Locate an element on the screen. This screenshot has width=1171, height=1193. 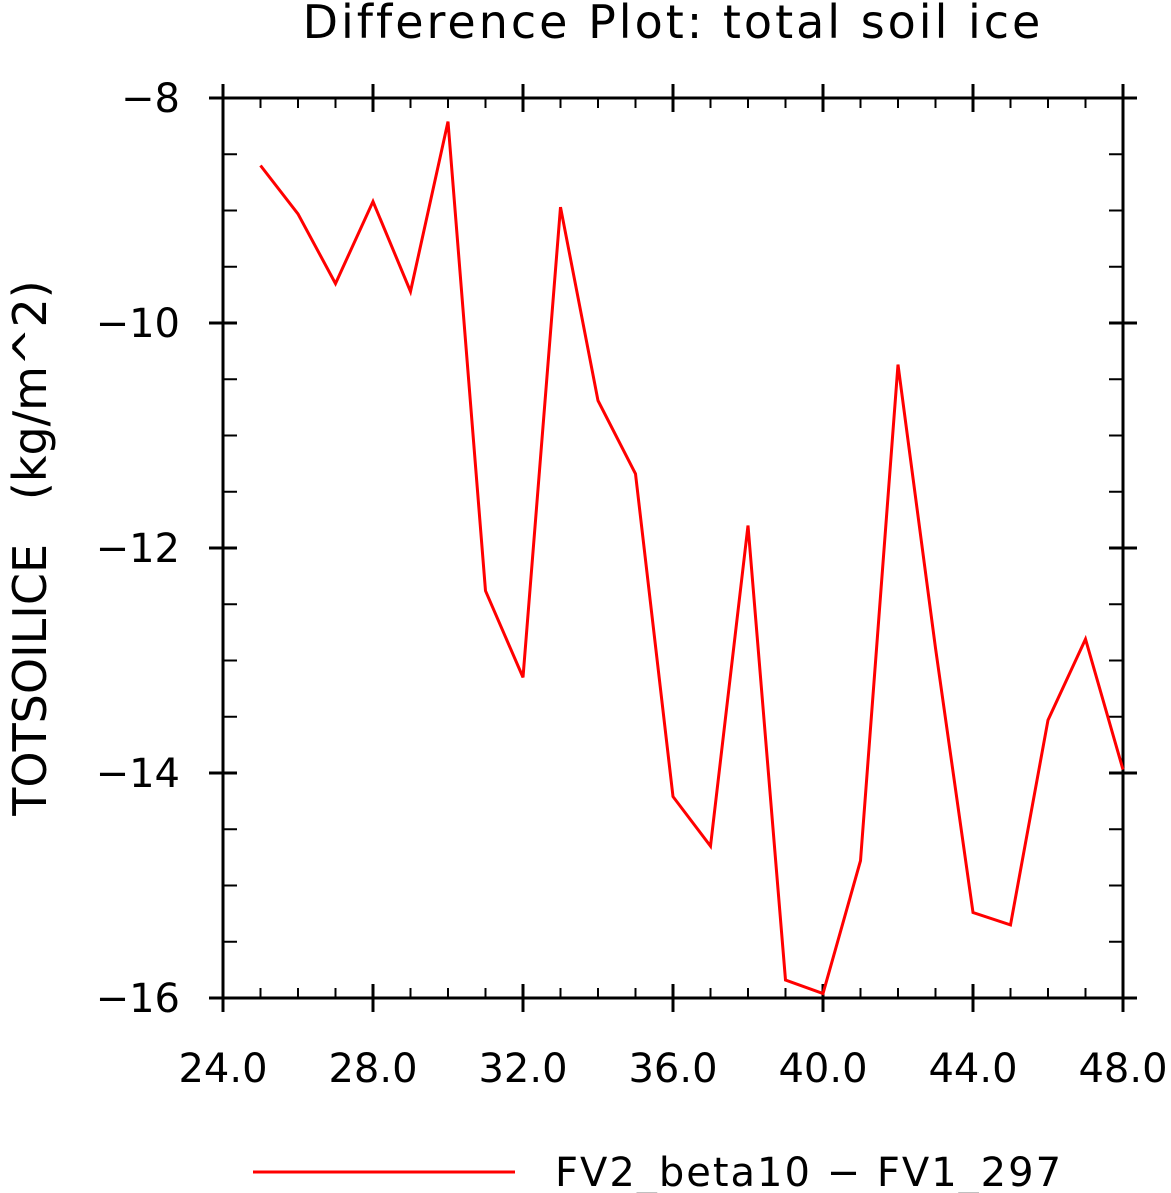
y-axis-label: TOTSOILICE (kg/m^2) is located at coordinates (30, 548).